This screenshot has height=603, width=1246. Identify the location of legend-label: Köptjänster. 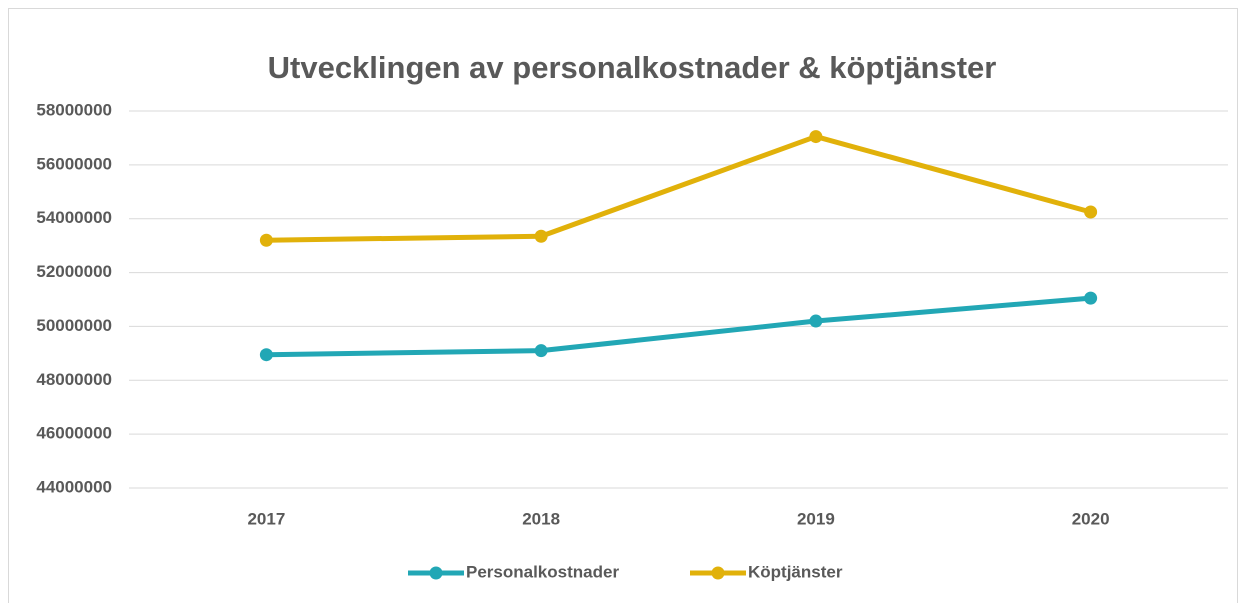
(795, 571).